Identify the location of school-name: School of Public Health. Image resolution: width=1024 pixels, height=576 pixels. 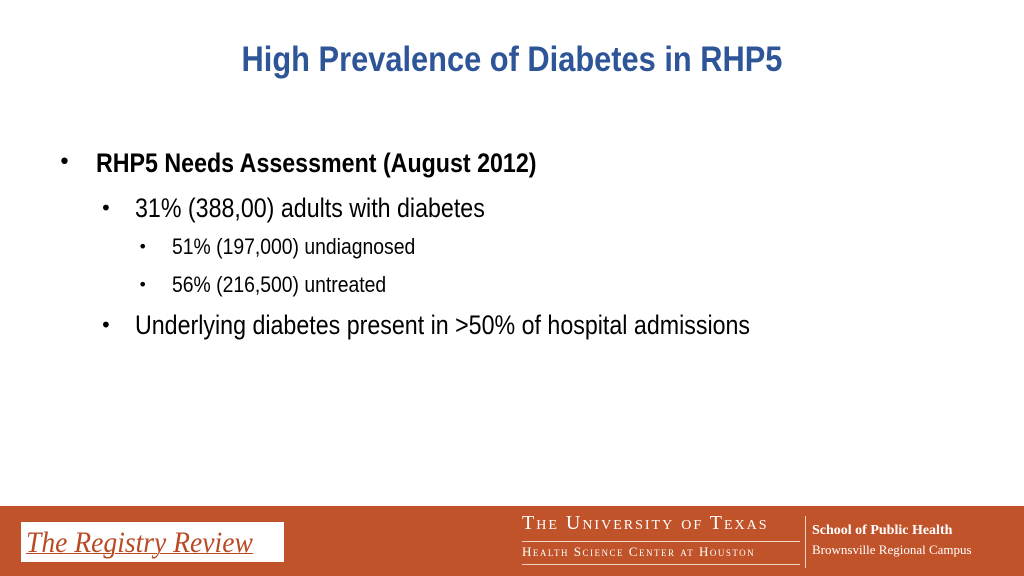
(882, 530).